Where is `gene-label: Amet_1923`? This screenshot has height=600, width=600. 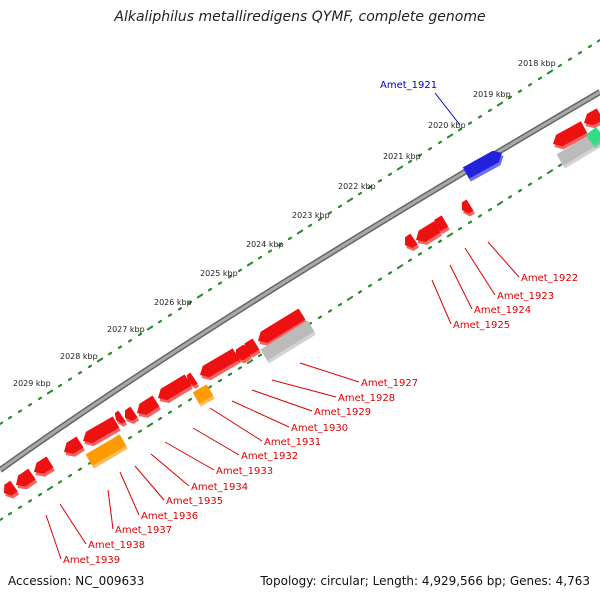
gene-label: Amet_1923 is located at coordinates (525, 296).